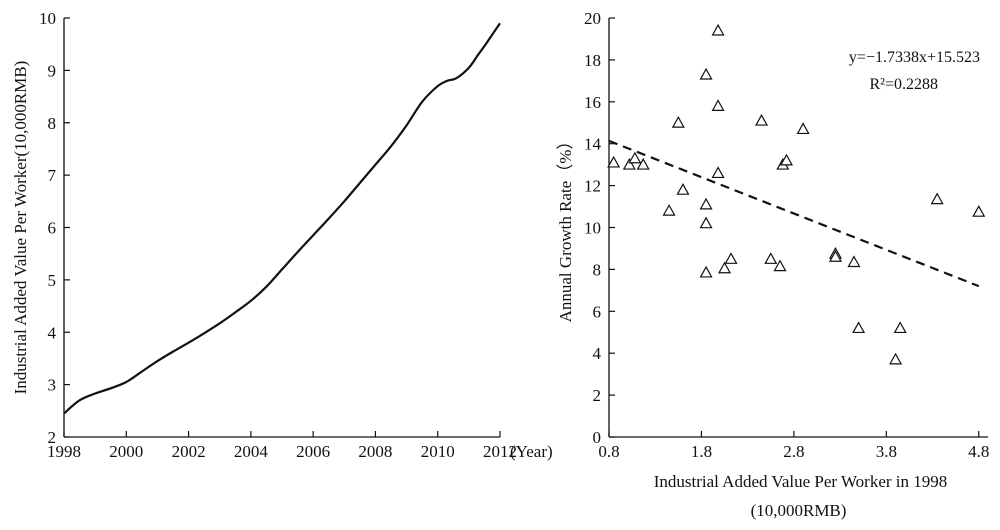 Image resolution: width=1000 pixels, height=530 pixels. Describe the element at coordinates (126, 451) in the screenshot. I see `left-x-tick-label: 2000` at that location.